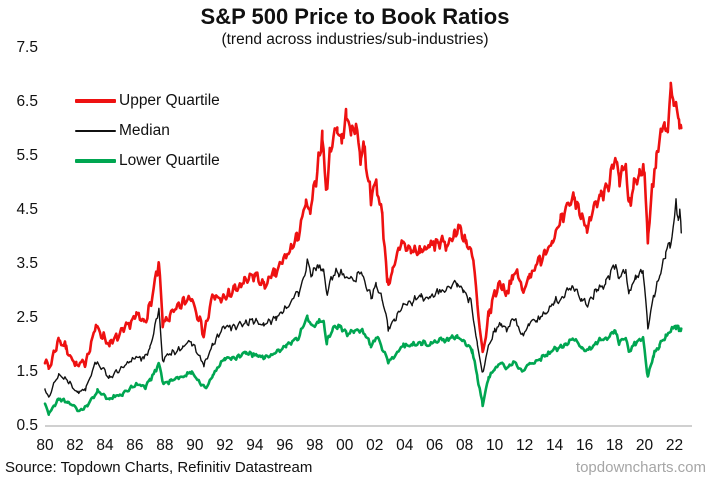 Image resolution: width=710 pixels, height=478 pixels. Describe the element at coordinates (95, 161) in the screenshot. I see `legend-swatch-lower-quartile` at that location.